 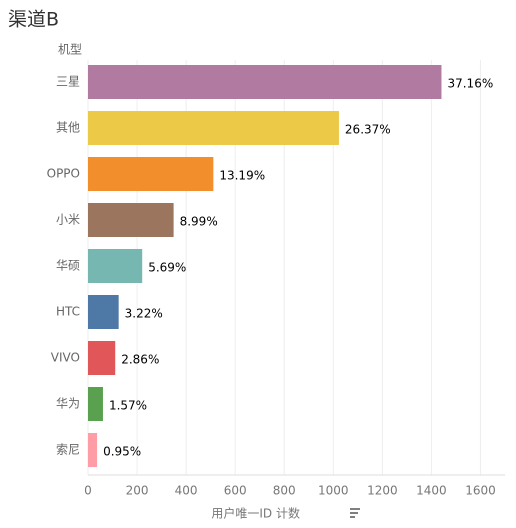 I want to click on y-tick-label: 其他, so click(x=68, y=128).